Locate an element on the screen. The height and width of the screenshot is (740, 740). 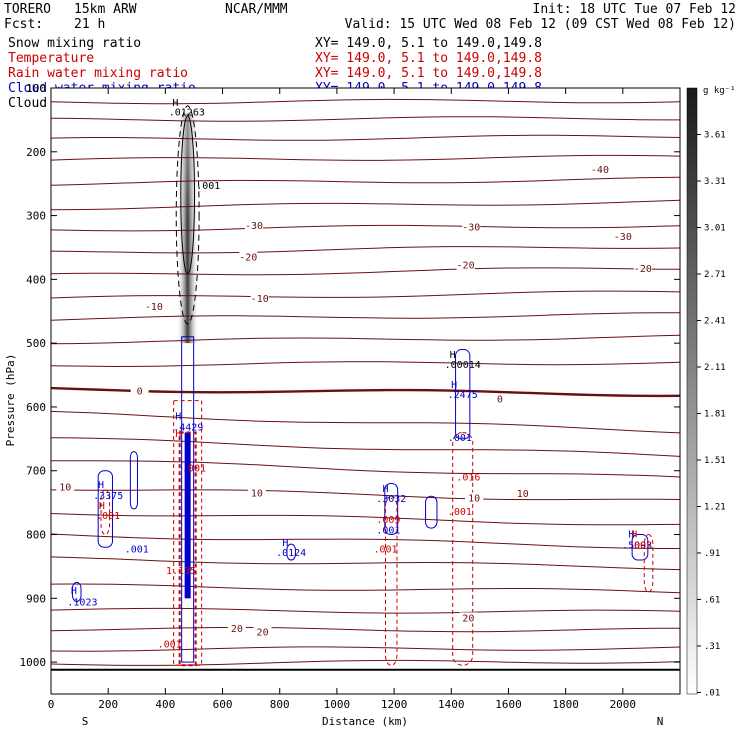
contour-value-label: .0124 is located at coordinates (291, 553).